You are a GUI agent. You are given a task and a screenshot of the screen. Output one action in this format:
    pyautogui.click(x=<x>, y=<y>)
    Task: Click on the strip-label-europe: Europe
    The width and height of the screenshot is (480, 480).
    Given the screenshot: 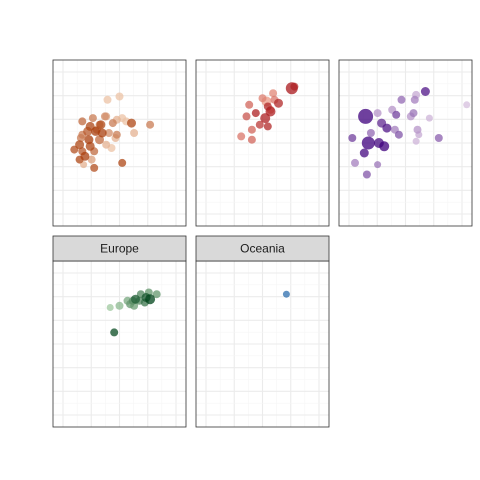 What is the action you would take?
    pyautogui.click(x=119, y=249)
    